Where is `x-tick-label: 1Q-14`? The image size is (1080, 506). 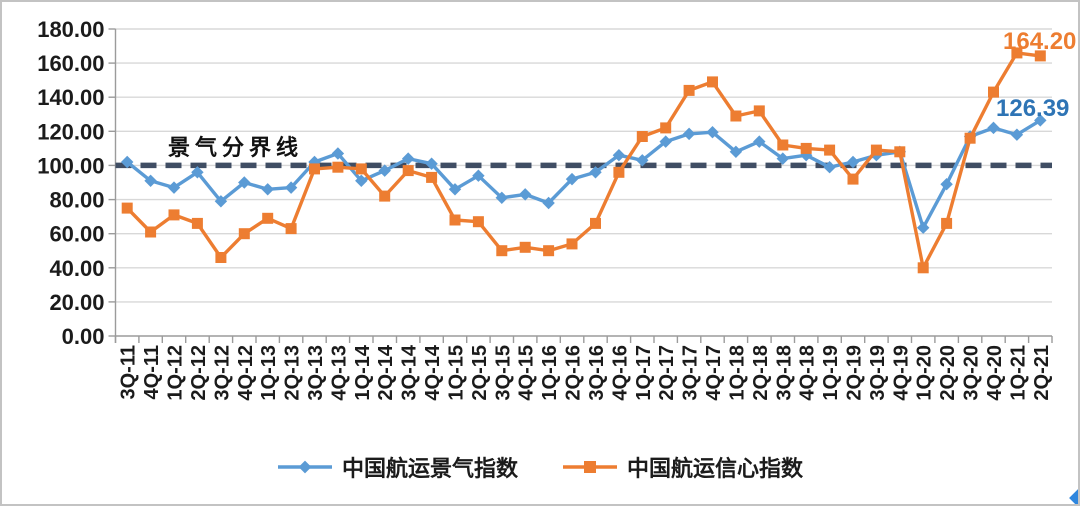
x-tick-label: 1Q-14 is located at coordinates (363, 372).